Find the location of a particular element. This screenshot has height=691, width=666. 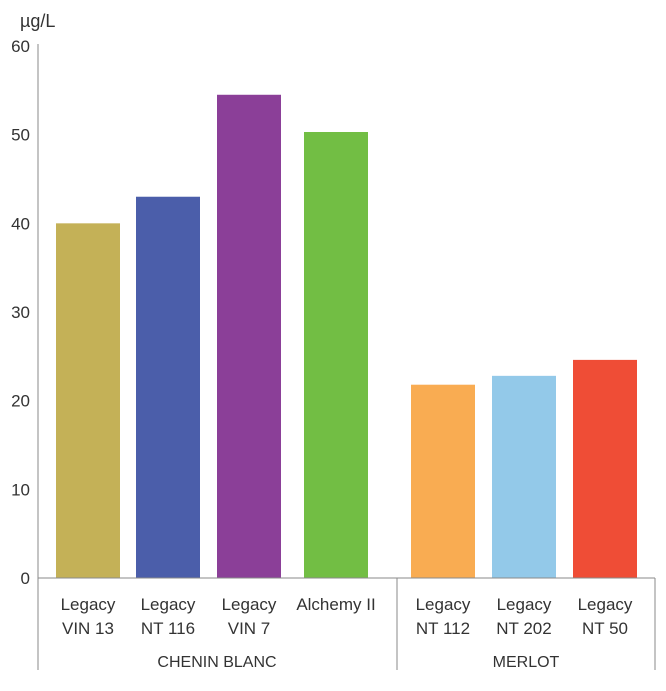

y-tick-label: 30 is located at coordinates (20, 312).